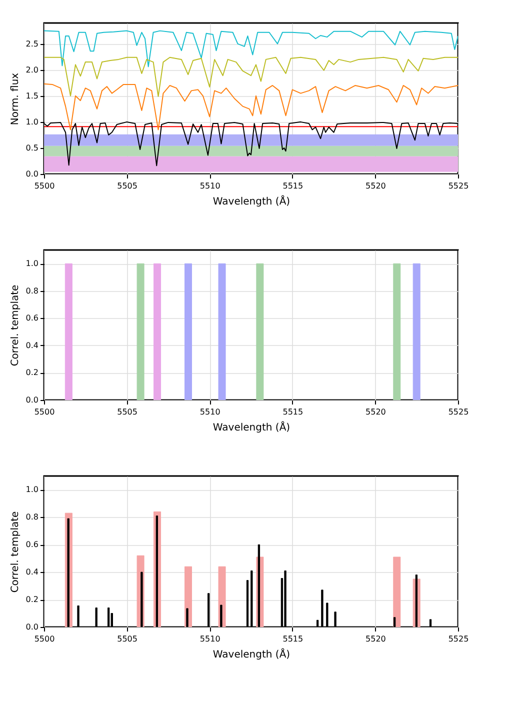  Describe the element at coordinates (32, 69) in the screenshot. I see `y-tick-label: 2.0` at that location.